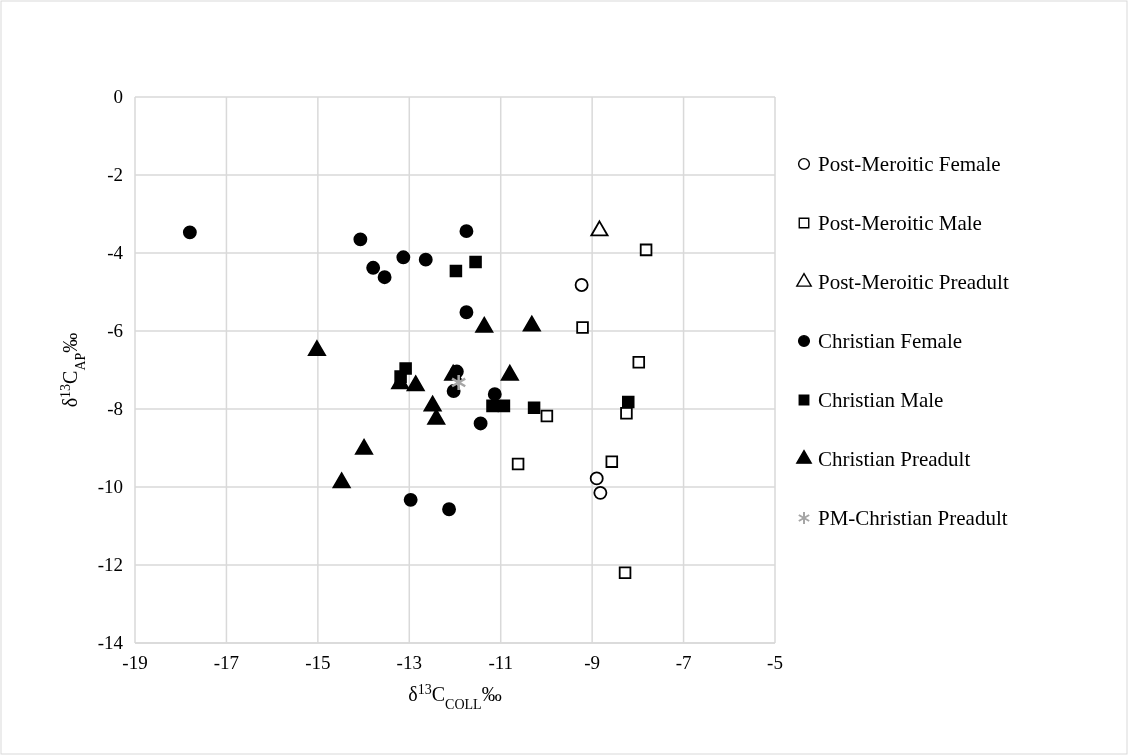  What do you see at coordinates (455, 696) in the screenshot?
I see `x-axis-title: δ$^{13}$C$_{COLL}$‰` at bounding box center [455, 696].